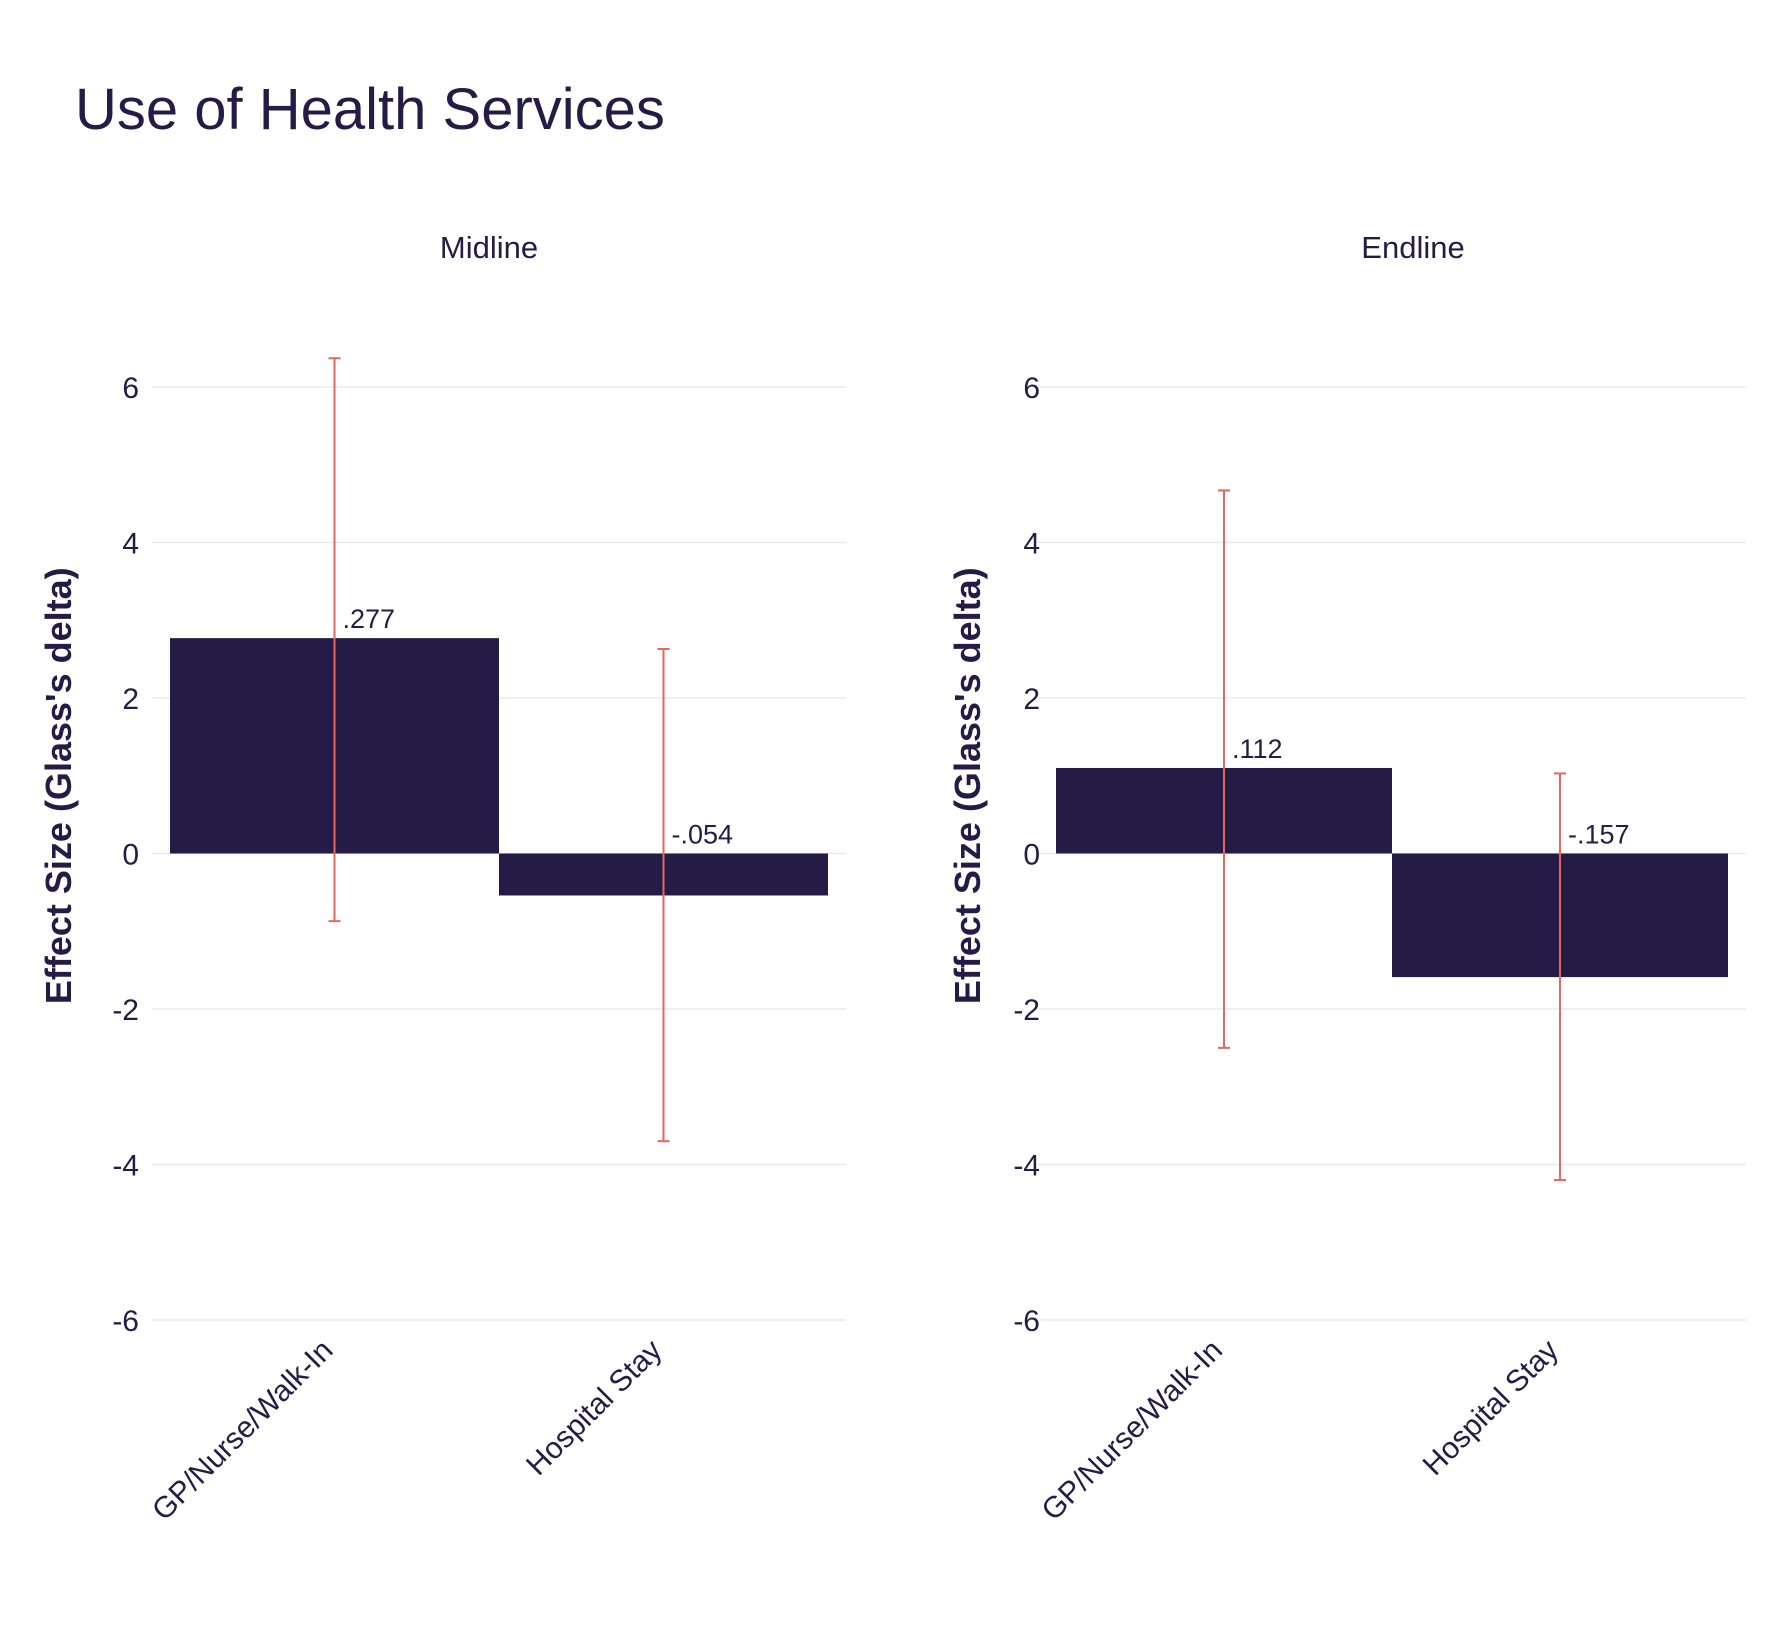 This screenshot has height=1648, width=1787. I want to click on chart-title: Use of Health Services, so click(370, 109).